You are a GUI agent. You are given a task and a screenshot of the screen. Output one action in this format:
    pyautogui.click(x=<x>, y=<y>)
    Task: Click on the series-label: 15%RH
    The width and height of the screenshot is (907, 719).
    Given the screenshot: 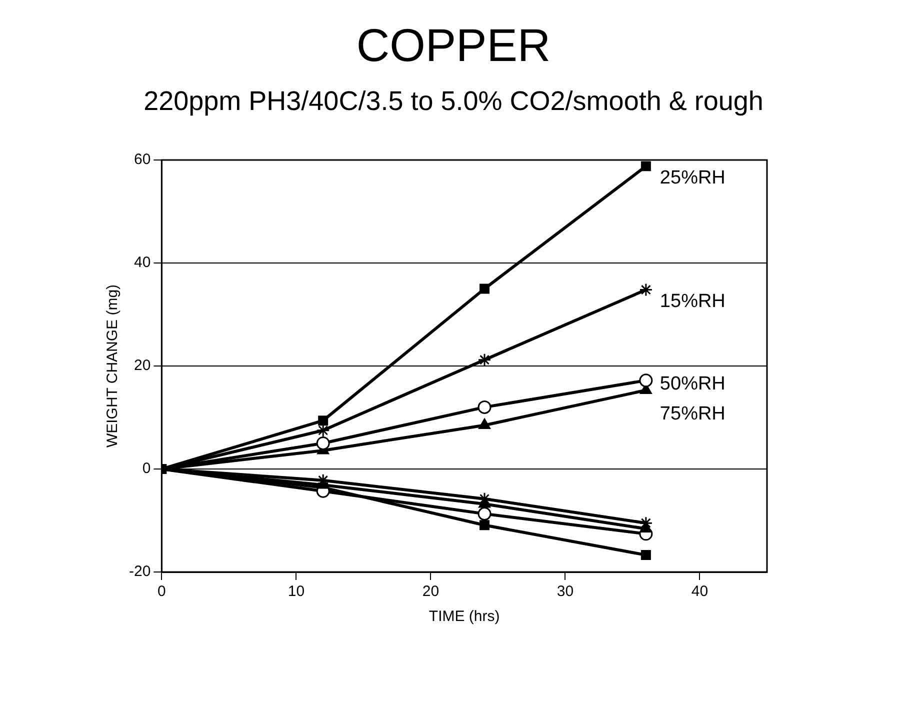 What is the action you would take?
    pyautogui.click(x=693, y=301)
    